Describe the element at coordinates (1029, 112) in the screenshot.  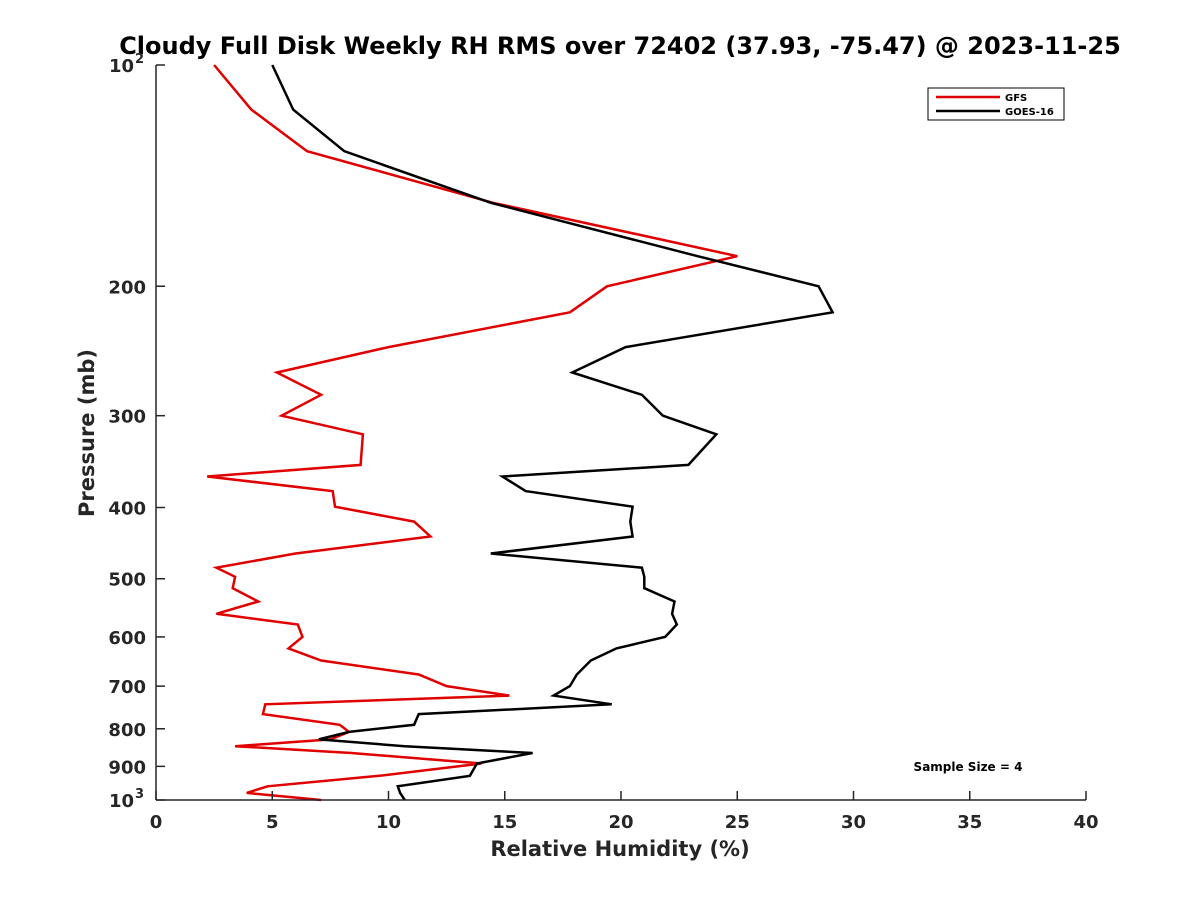
I see `legend-label-goes16: GOES-16` at that location.